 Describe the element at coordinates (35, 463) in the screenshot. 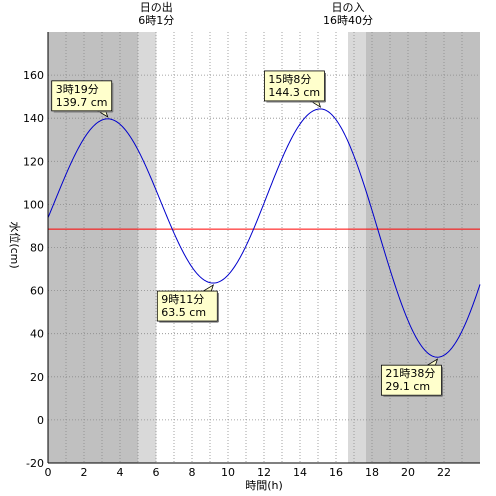

I see `y-tick-label: -20` at that location.